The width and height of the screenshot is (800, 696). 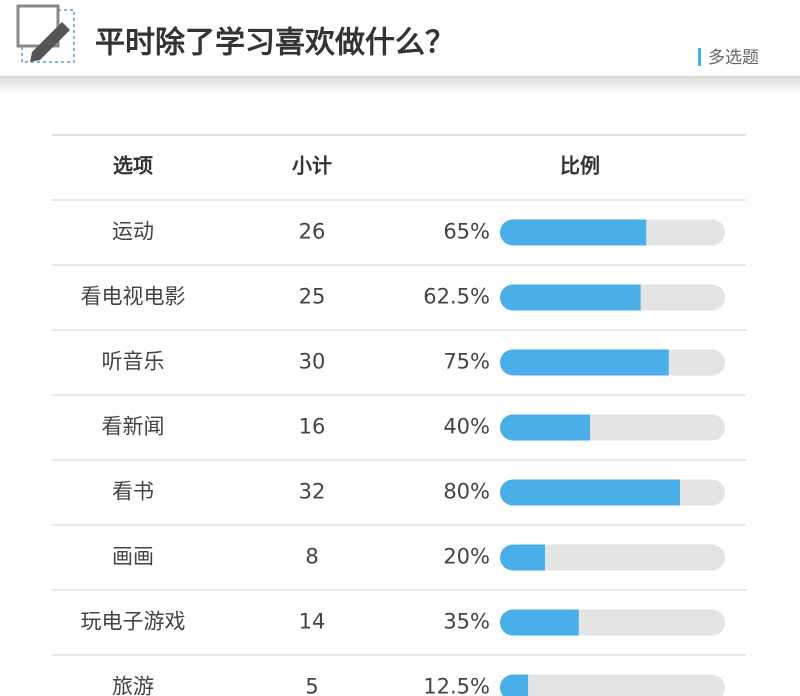 I want to click on count-value: 14, so click(x=312, y=622).